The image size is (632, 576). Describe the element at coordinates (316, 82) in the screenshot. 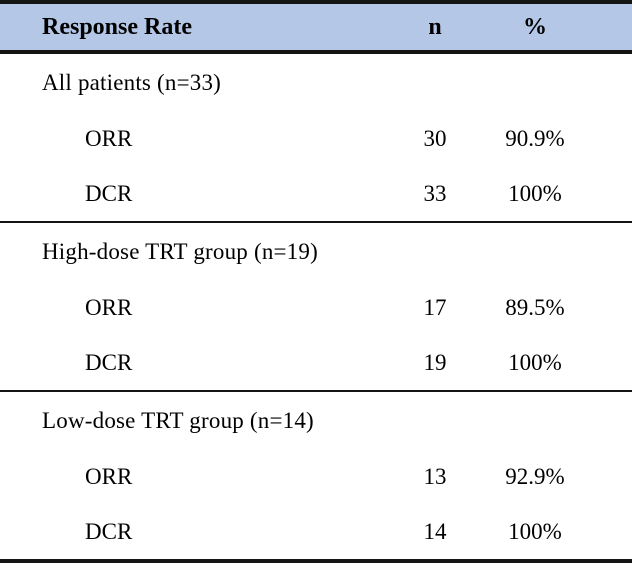

I see `group-title-row: All patients (n=33)` at that location.